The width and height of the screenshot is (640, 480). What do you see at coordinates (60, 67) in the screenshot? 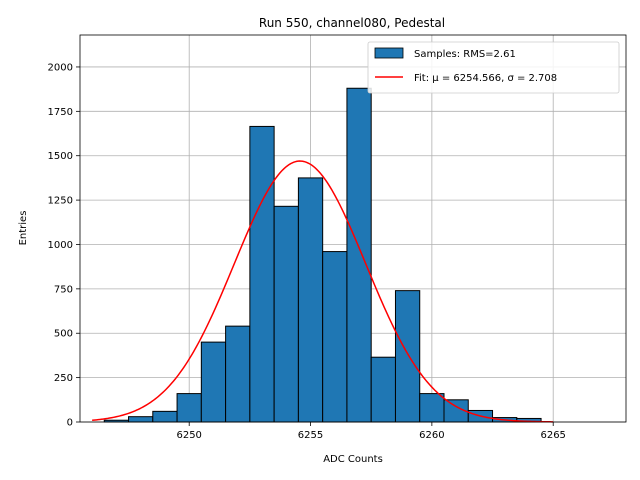
I see `y-tick-label: 2000` at bounding box center [60, 67].